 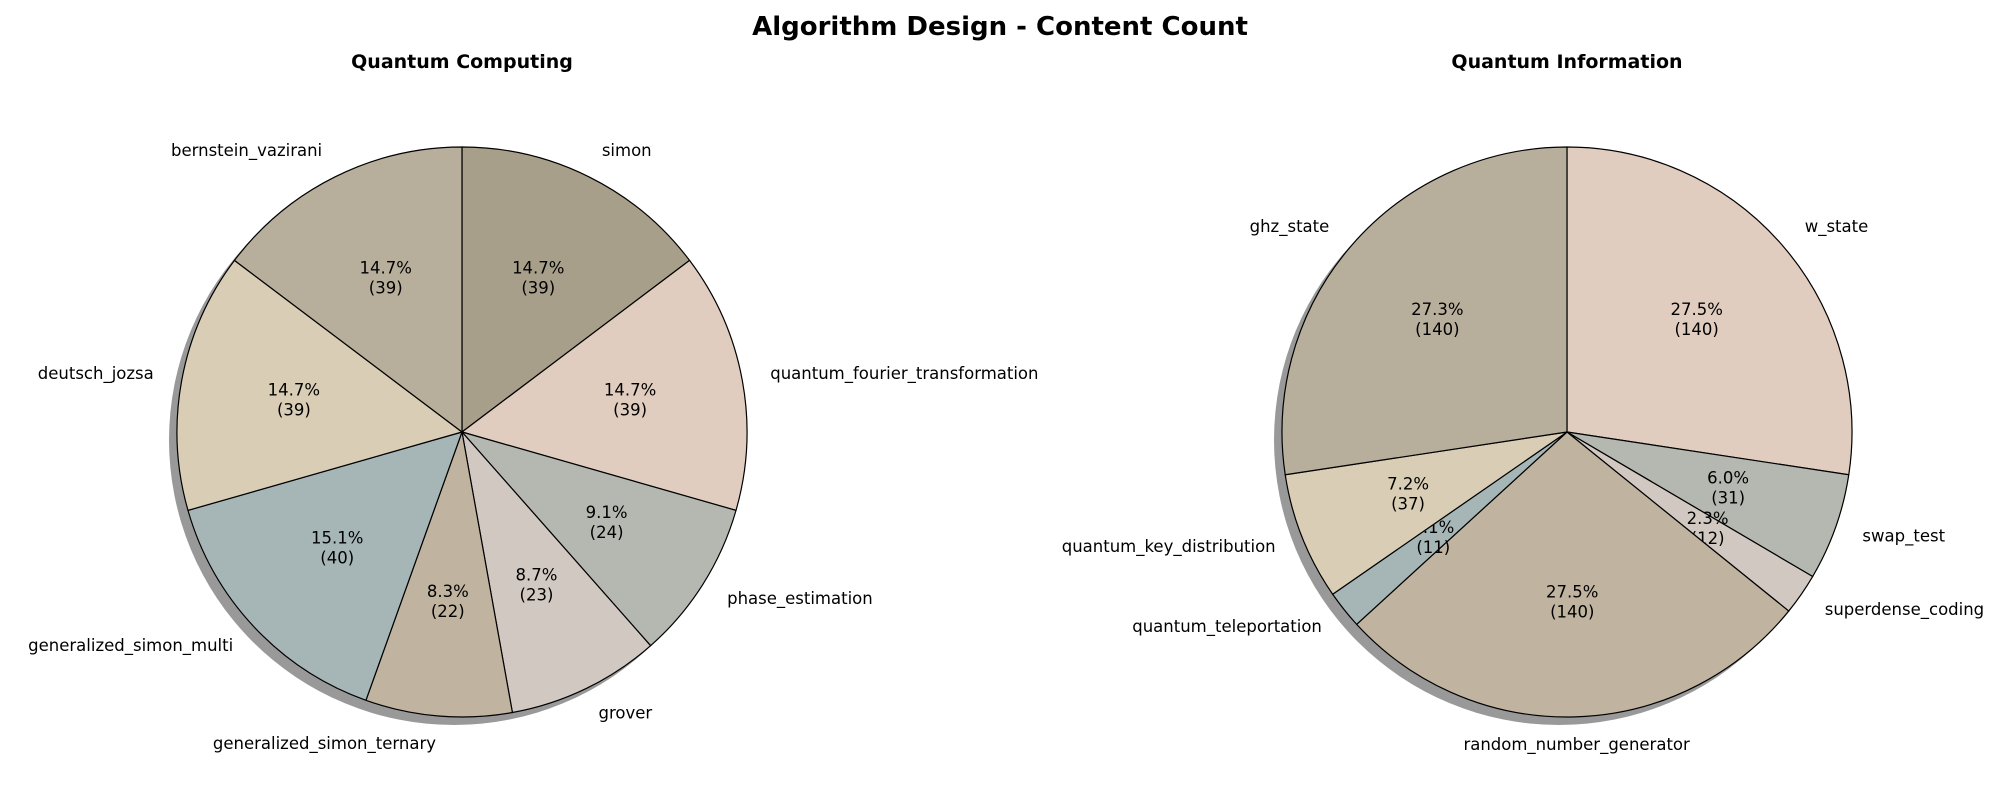 What do you see at coordinates (536, 574) in the screenshot?
I see `slice-percent-grover: 8.7%` at bounding box center [536, 574].